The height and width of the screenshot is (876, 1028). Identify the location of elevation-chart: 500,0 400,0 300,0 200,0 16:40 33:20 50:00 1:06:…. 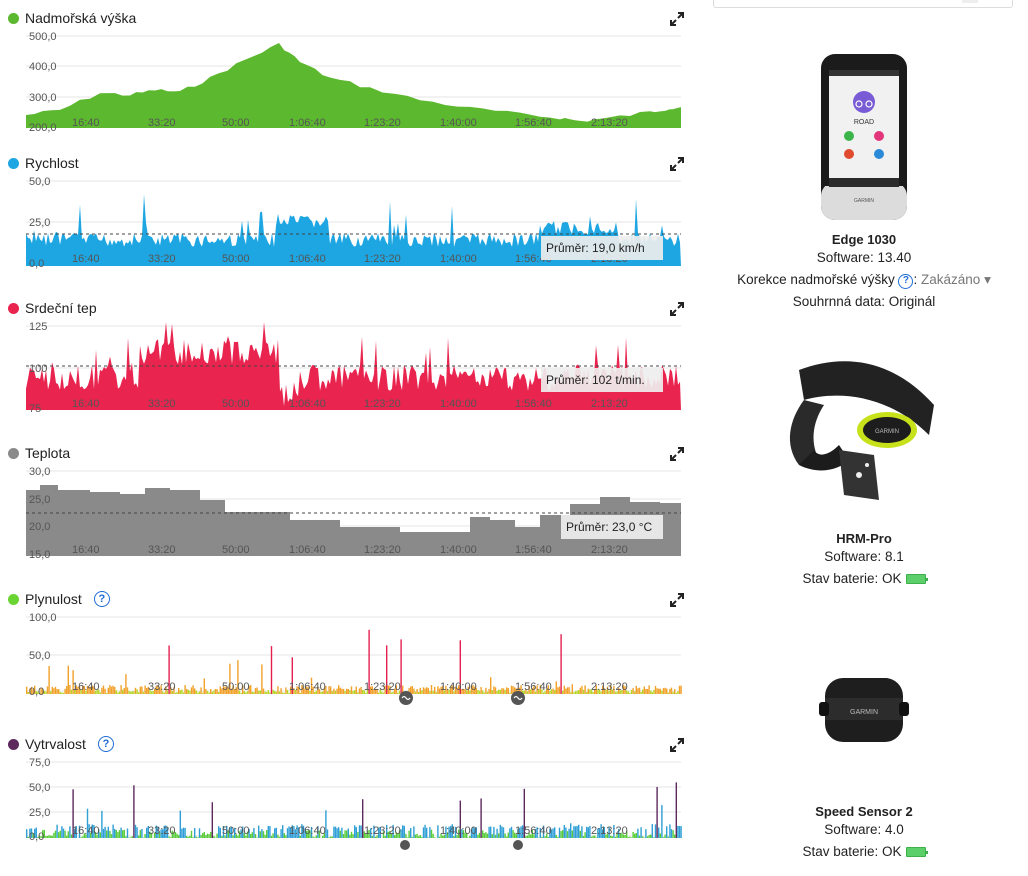
(345, 68).